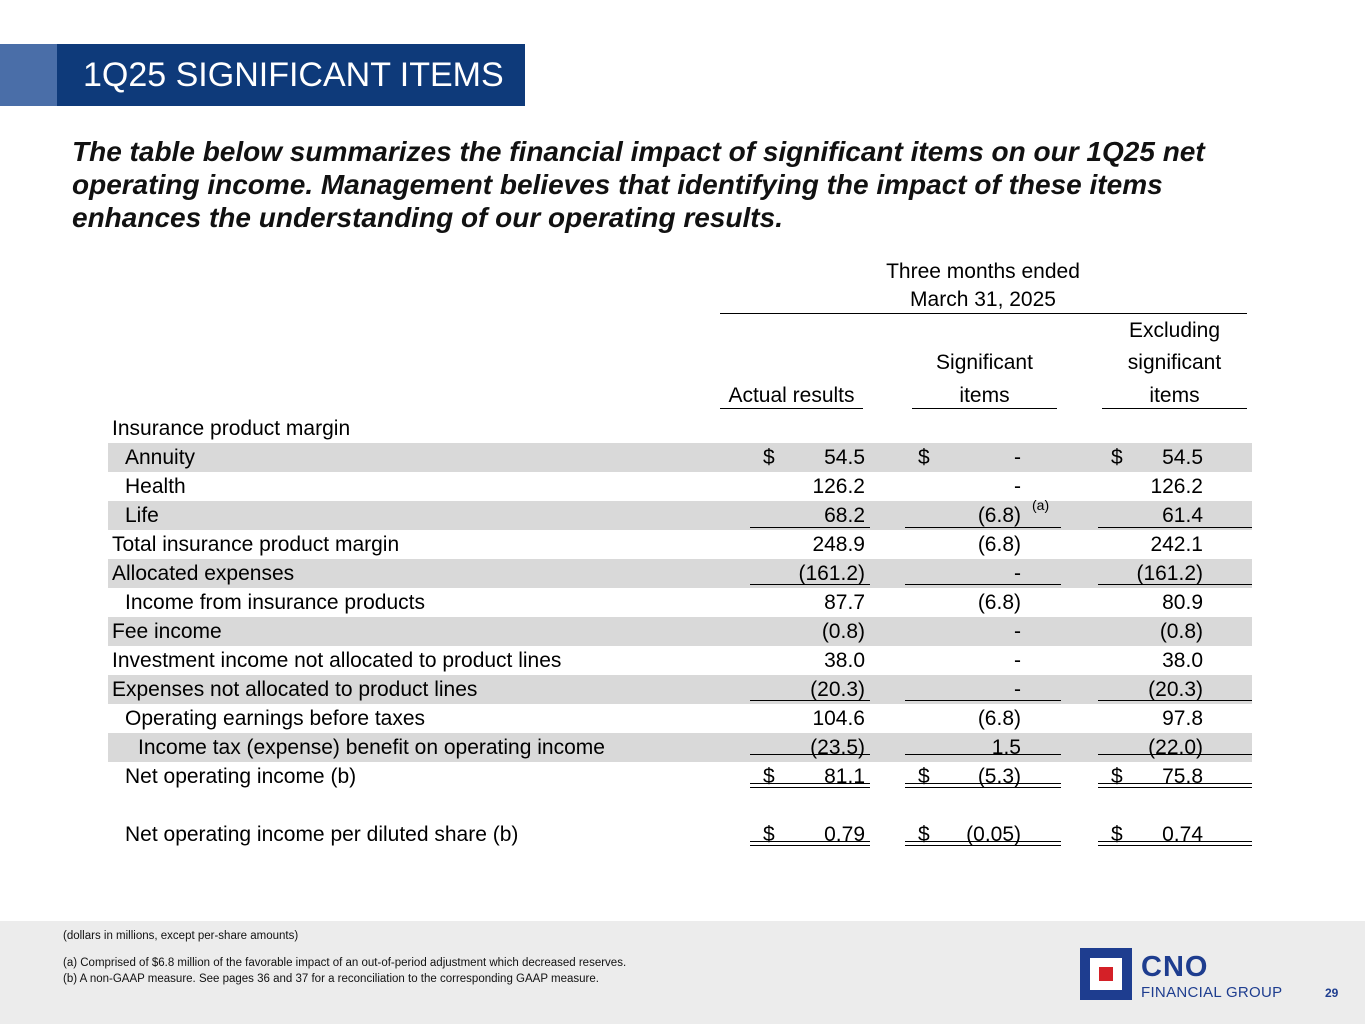 The width and height of the screenshot is (1365, 1024). Describe the element at coordinates (1174, 330) in the screenshot. I see `col3-header-line1: Excluding` at that location.